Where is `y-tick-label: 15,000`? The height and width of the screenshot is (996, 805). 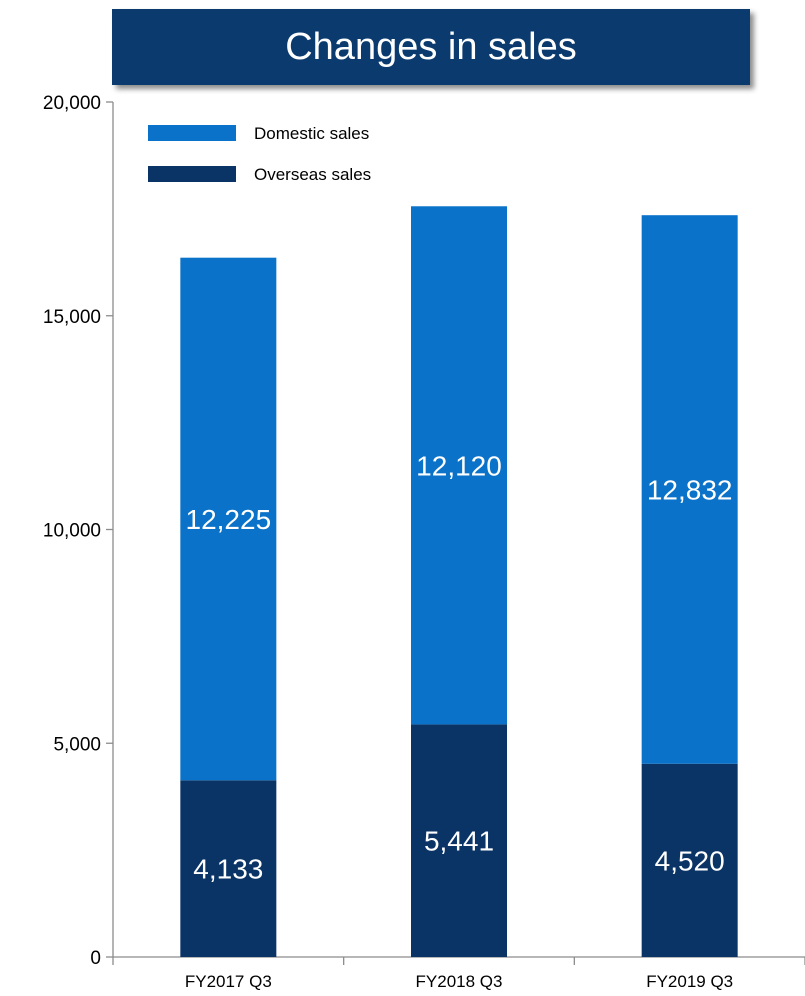
y-tick-label: 15,000 is located at coordinates (72, 317).